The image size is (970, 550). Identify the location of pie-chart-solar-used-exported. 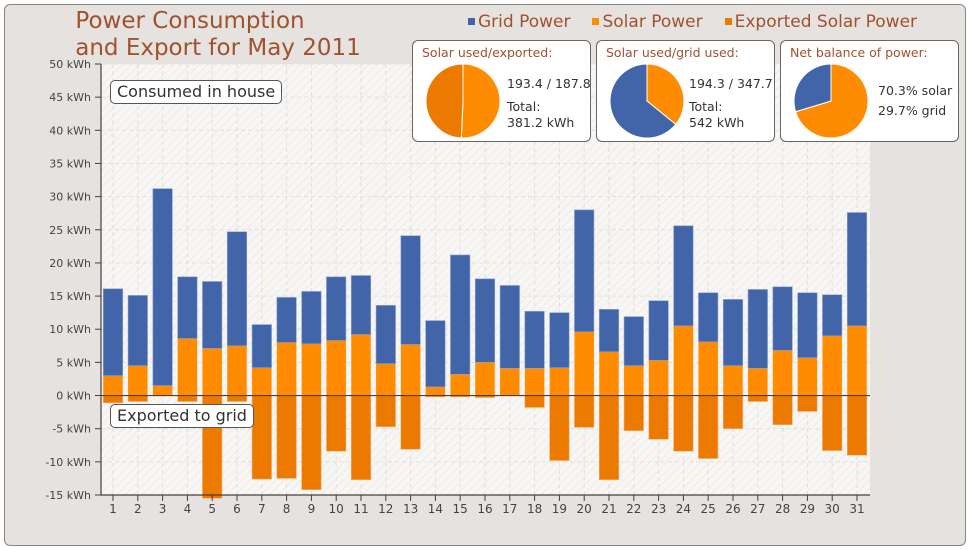
(463, 101).